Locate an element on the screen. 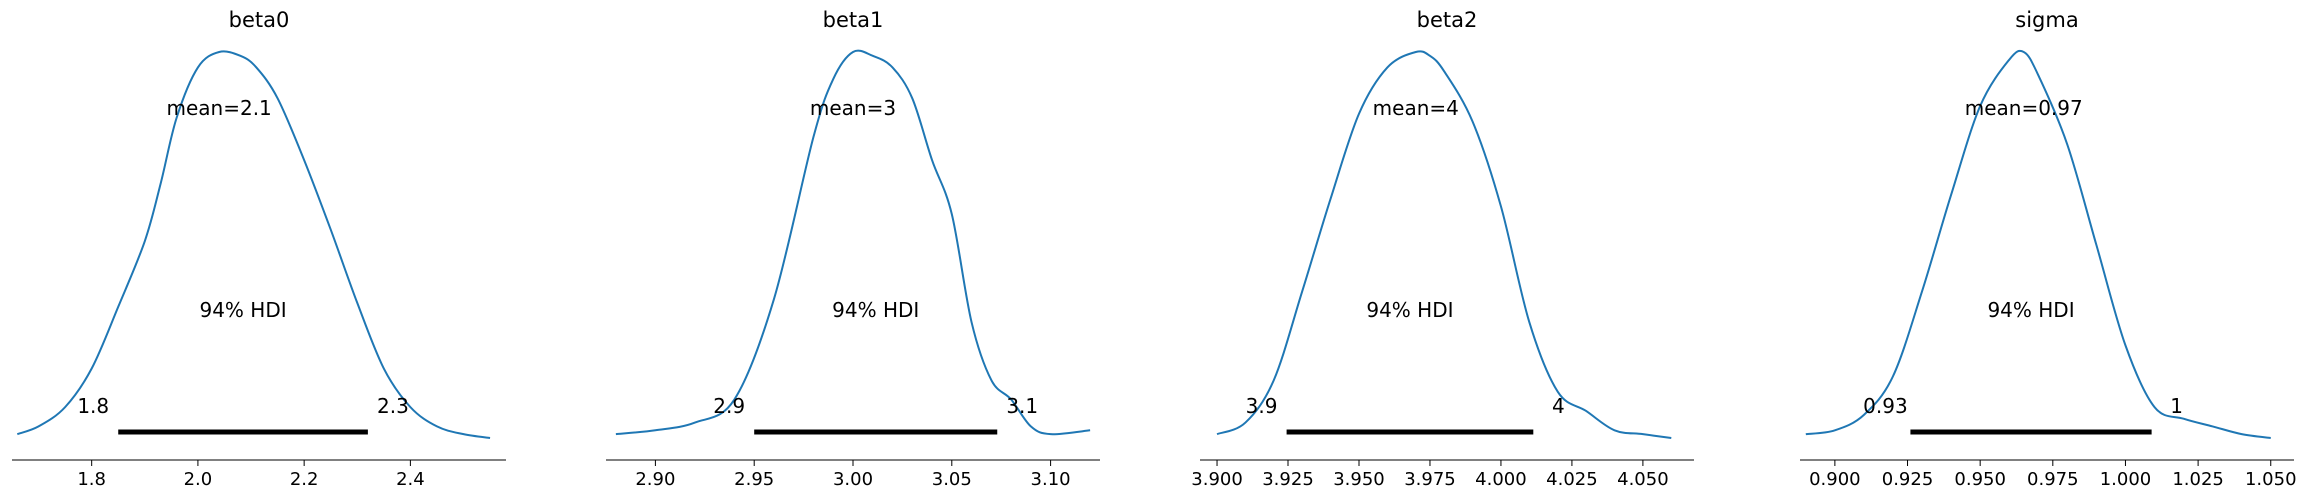 This screenshot has height=497, width=2301. hdi-high-label: 2.3 is located at coordinates (393, 406).